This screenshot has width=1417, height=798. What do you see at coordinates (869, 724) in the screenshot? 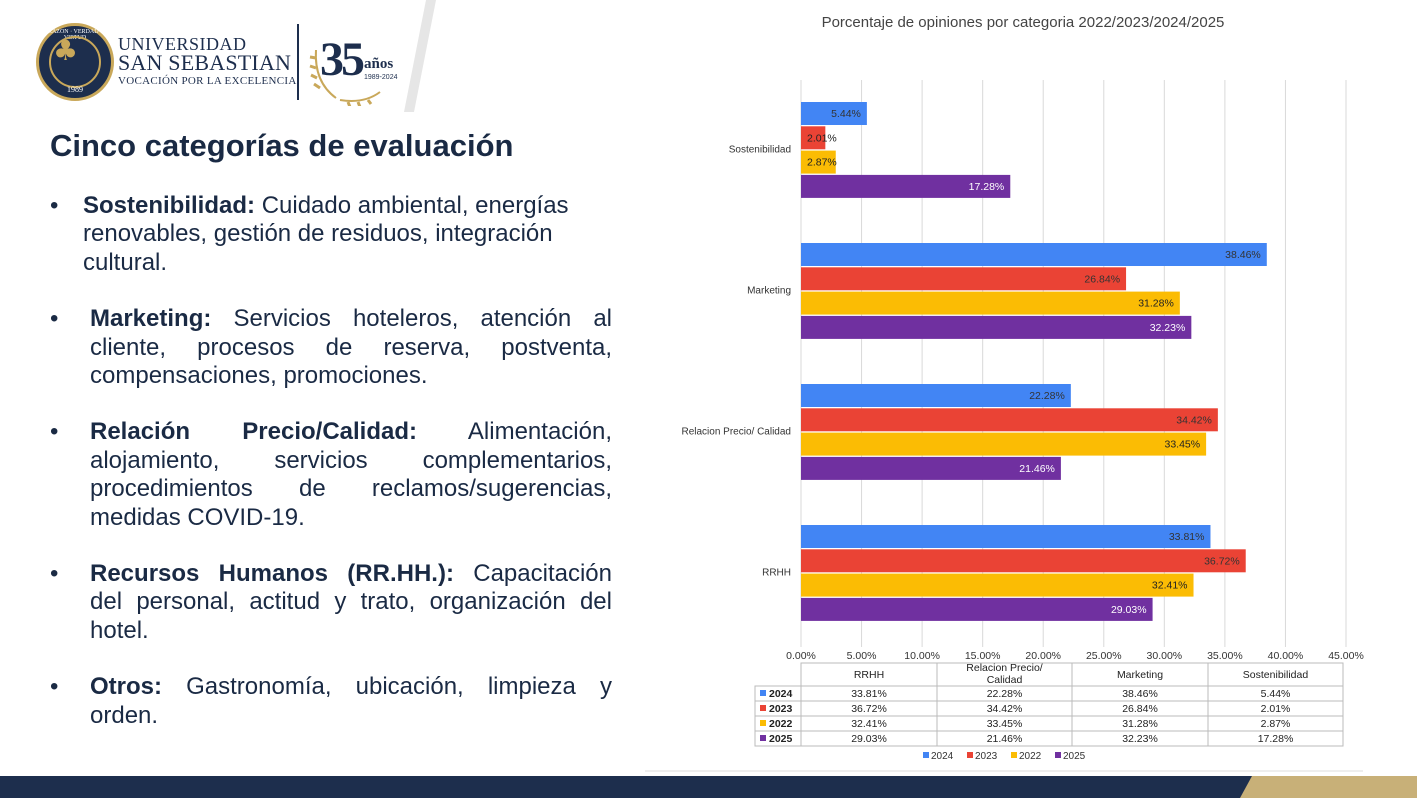
I see `table-cell: 32.41%` at bounding box center [869, 724].